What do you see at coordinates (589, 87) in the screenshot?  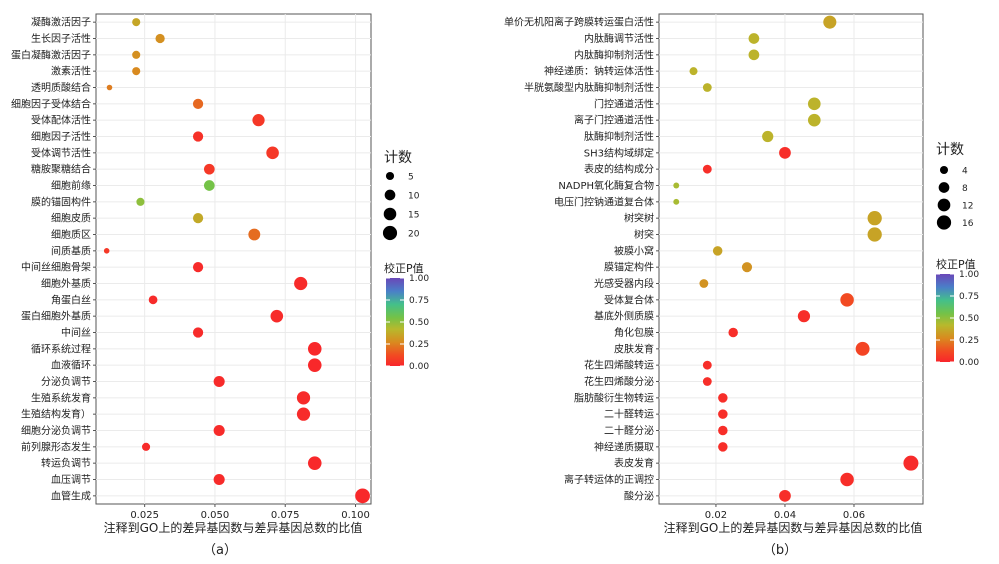 I see `category-label: 半胱氨酸型内肽酶抑制剂活性` at bounding box center [589, 87].